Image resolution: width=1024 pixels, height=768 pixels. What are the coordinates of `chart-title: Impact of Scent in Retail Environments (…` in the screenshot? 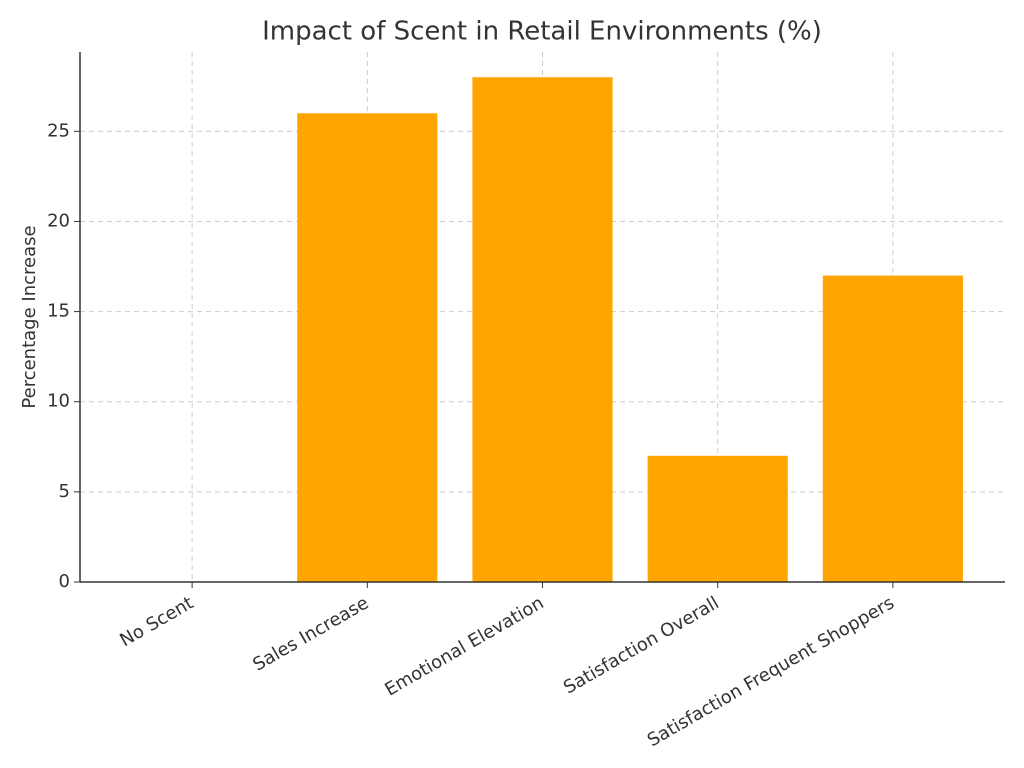 It's located at (542, 32).